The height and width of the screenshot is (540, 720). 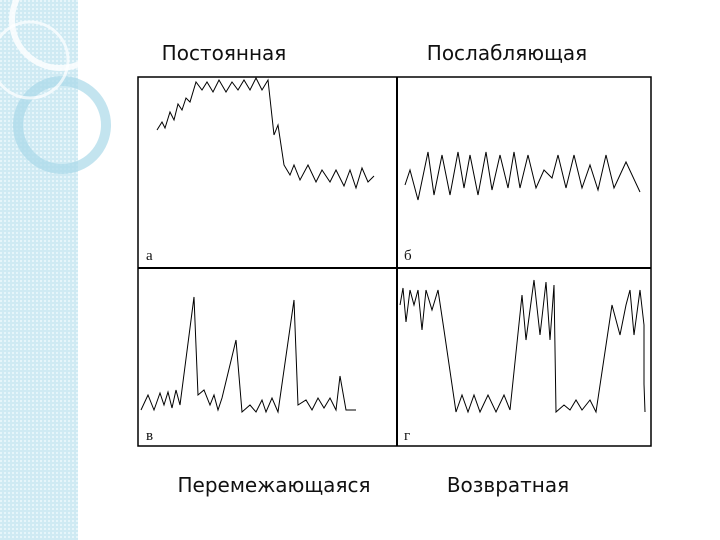 I want to click on curve-relapsing, so click(x=522, y=346).